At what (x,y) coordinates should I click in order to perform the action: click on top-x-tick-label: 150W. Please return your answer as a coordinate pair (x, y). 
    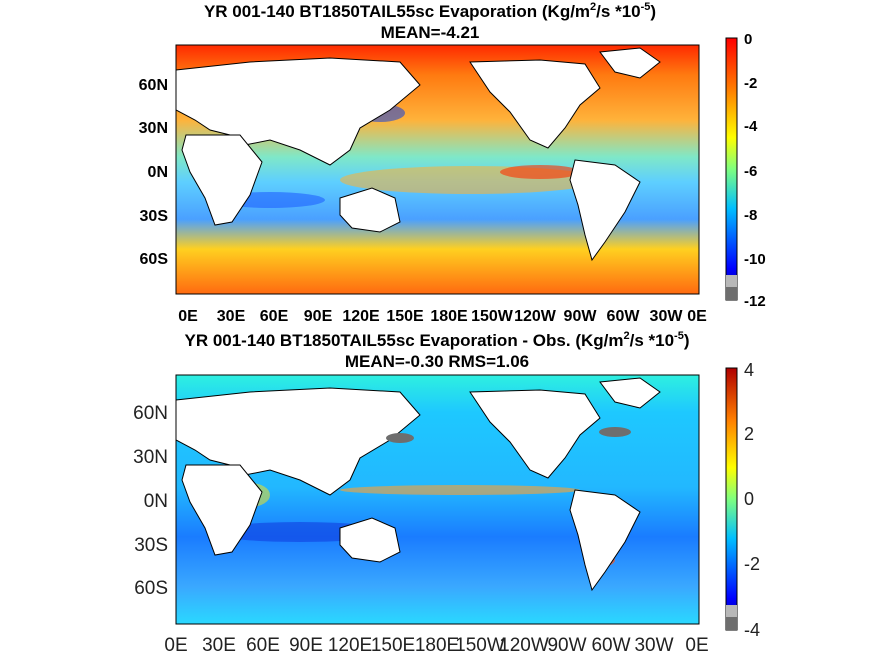
    Looking at the image, I should click on (492, 316).